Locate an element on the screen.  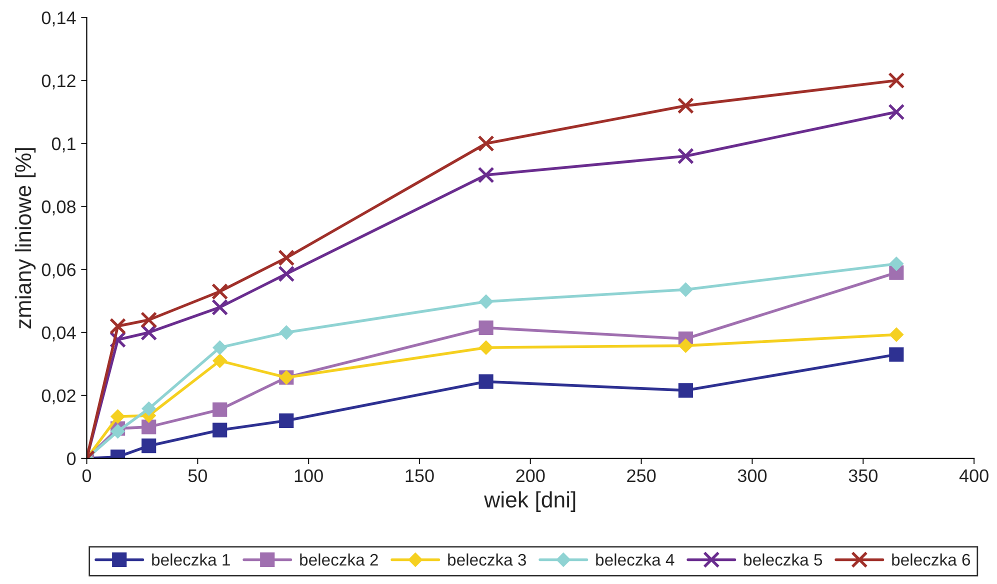
y-tick-label: 0,12 is located at coordinates (59, 82).